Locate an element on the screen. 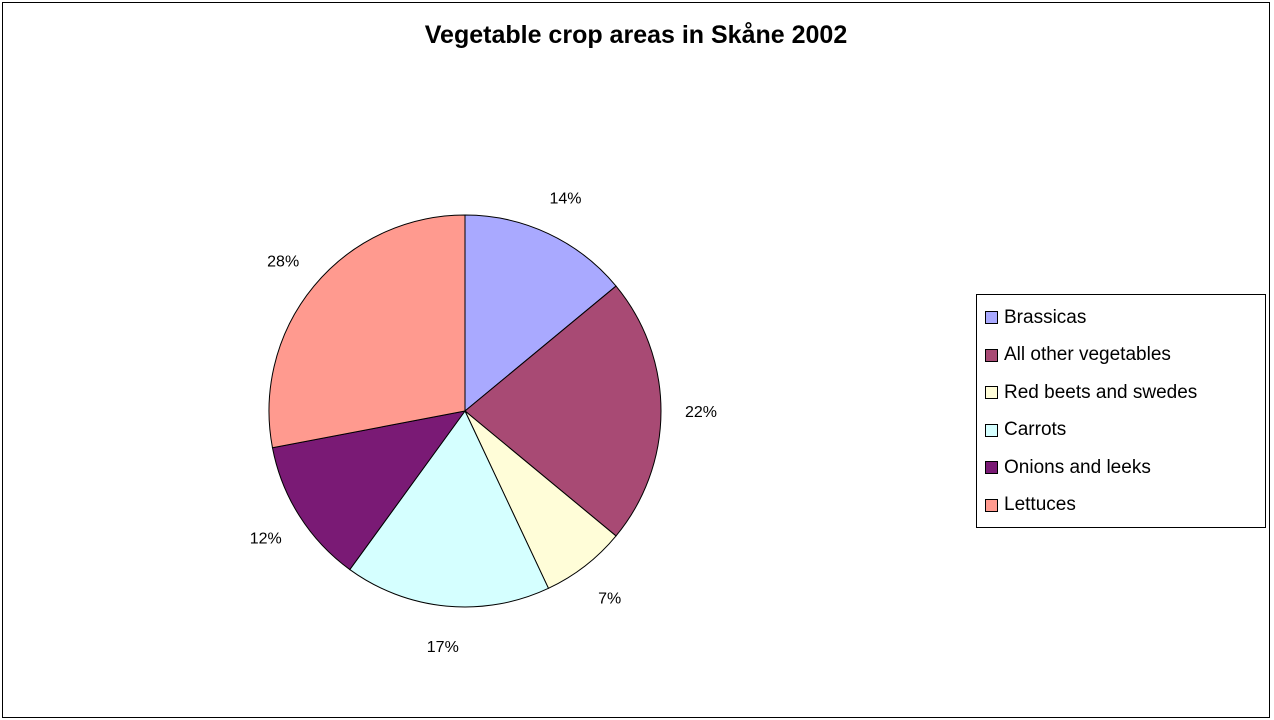  pie-slice-all-other-vegetables is located at coordinates (563, 411).